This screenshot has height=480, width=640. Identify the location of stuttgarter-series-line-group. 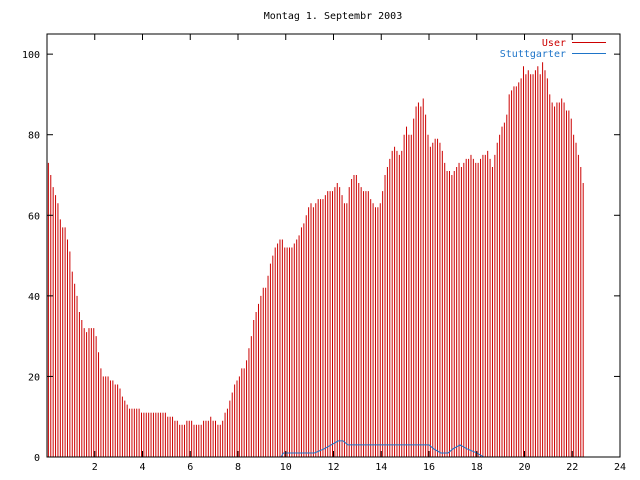
(333, 449).